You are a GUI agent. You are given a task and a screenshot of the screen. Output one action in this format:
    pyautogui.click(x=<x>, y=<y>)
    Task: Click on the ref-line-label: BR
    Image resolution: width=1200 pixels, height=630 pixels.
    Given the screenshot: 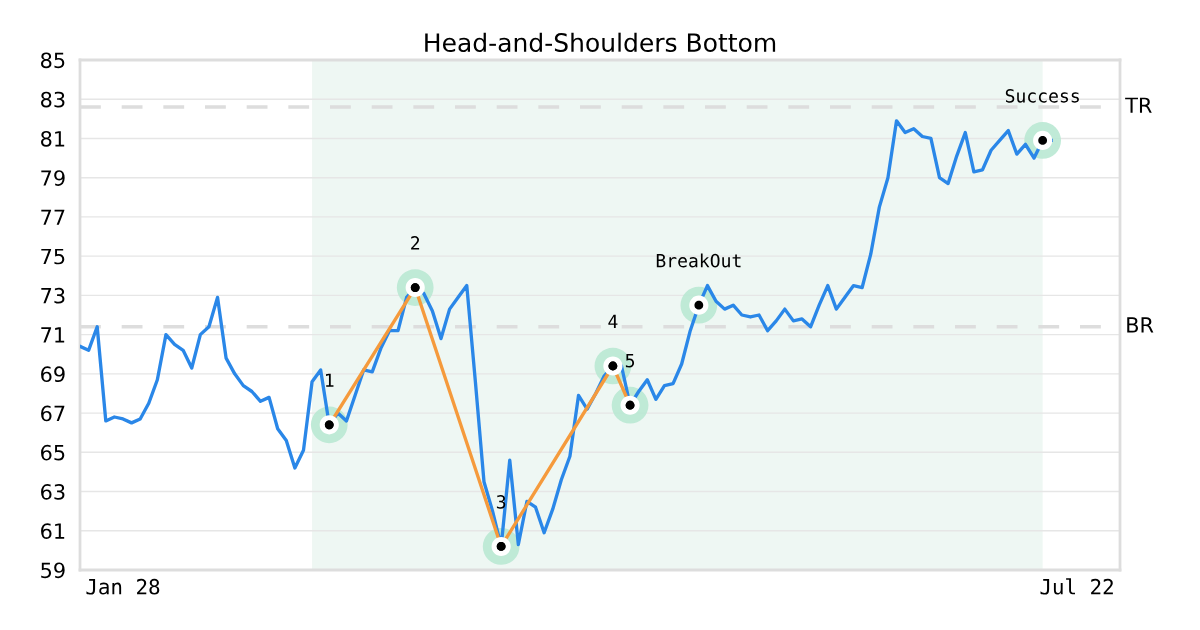 What is the action you would take?
    pyautogui.click(x=1140, y=325)
    